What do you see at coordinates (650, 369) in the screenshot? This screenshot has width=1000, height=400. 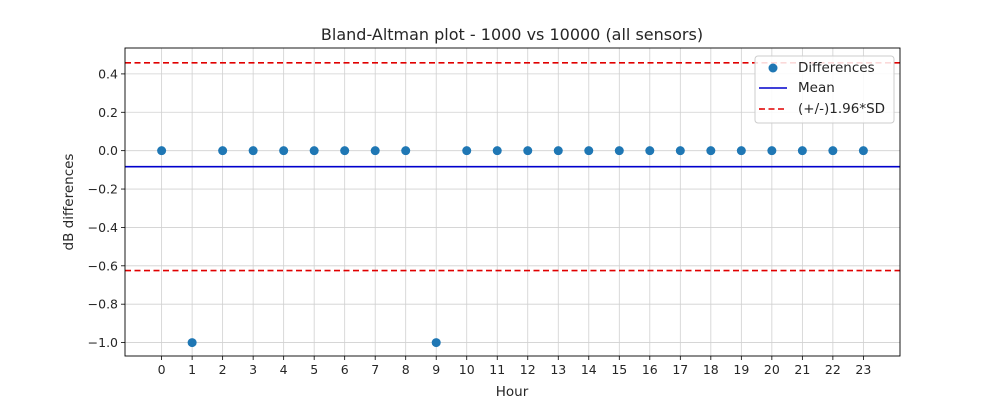 I see `x-tick-label: 16` at bounding box center [650, 369].